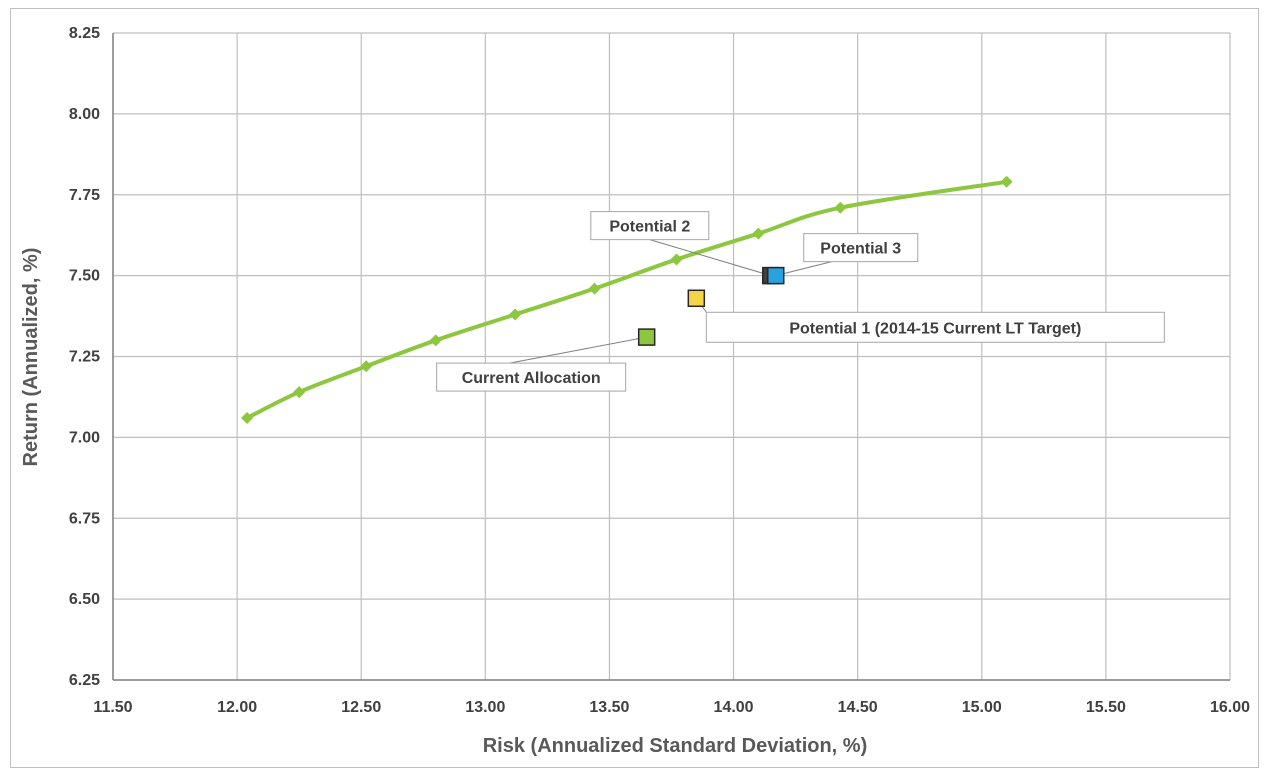  What do you see at coordinates (858, 707) in the screenshot?
I see `x-tick-label: 14.50` at bounding box center [858, 707].